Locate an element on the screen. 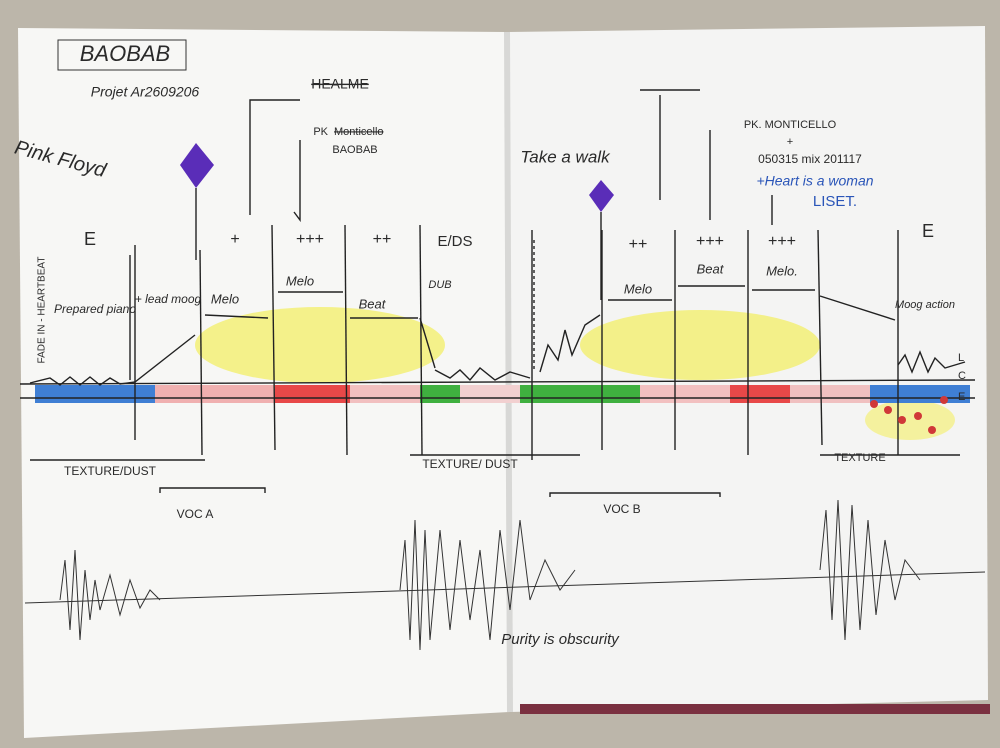 Image resolution: width=1000 pixels, height=748 pixels. title-box is located at coordinates (122, 55).